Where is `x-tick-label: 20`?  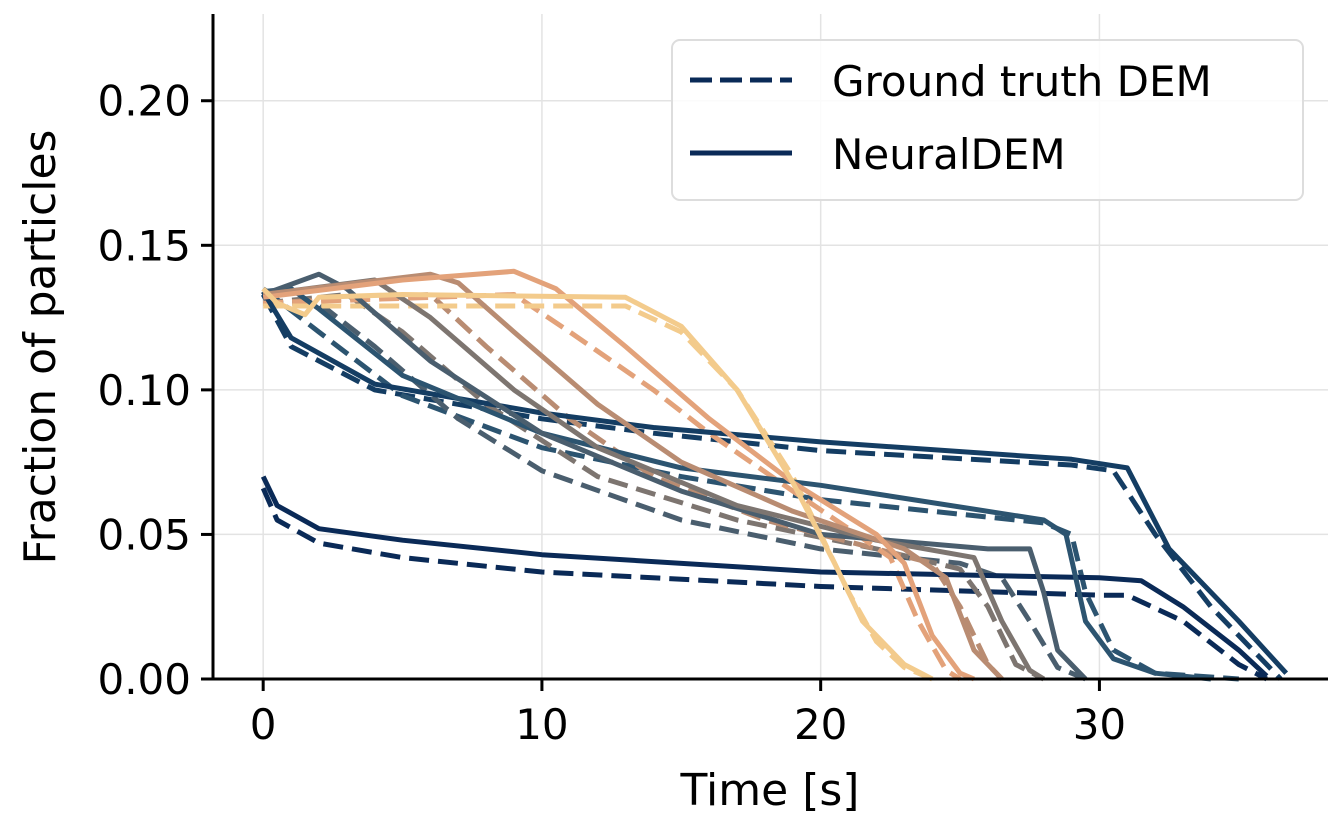 x-tick-label: 20 is located at coordinates (820, 724).